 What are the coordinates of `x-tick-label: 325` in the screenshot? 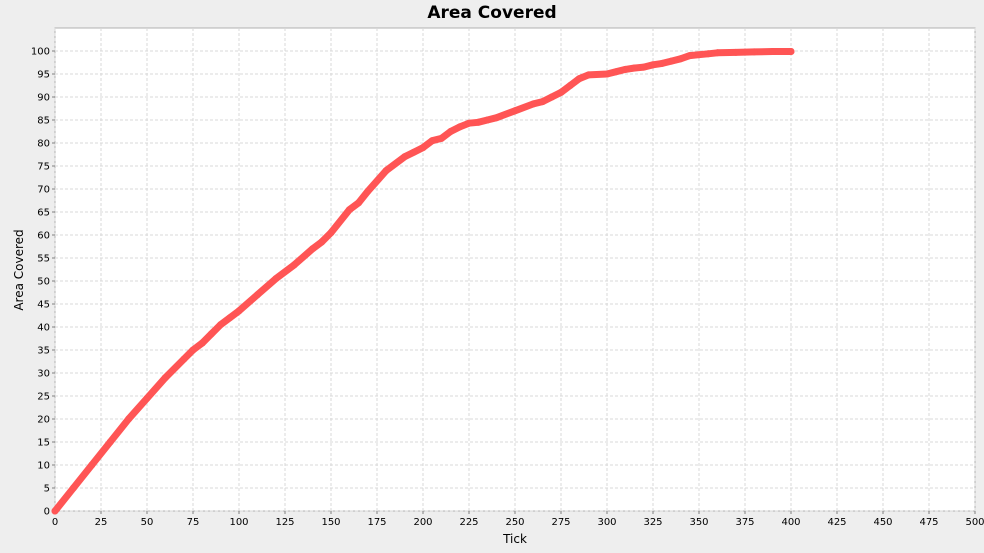 It's located at (652, 522).